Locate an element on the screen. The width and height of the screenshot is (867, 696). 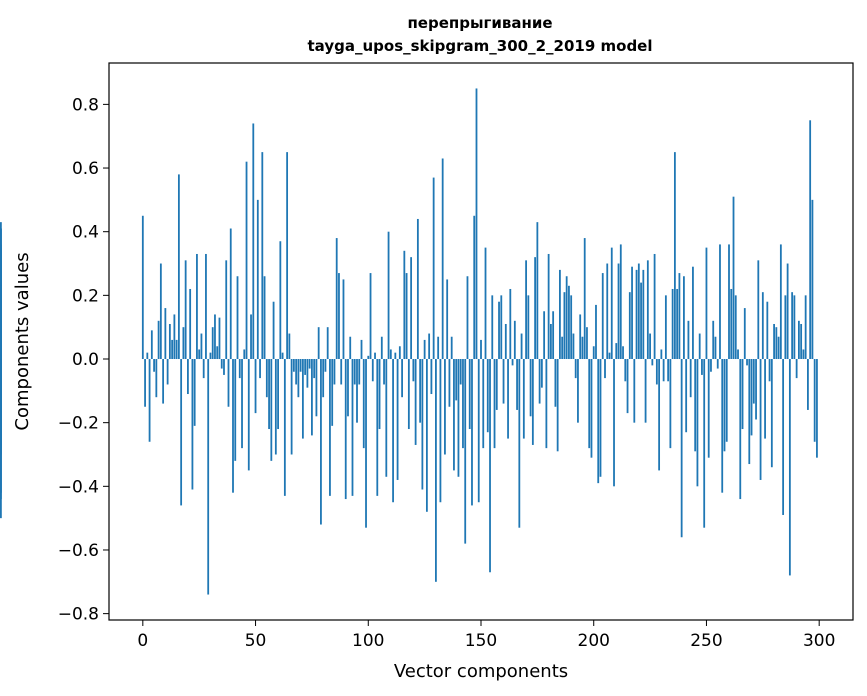
y-tick-label: 0.0 is located at coordinates (85, 360).